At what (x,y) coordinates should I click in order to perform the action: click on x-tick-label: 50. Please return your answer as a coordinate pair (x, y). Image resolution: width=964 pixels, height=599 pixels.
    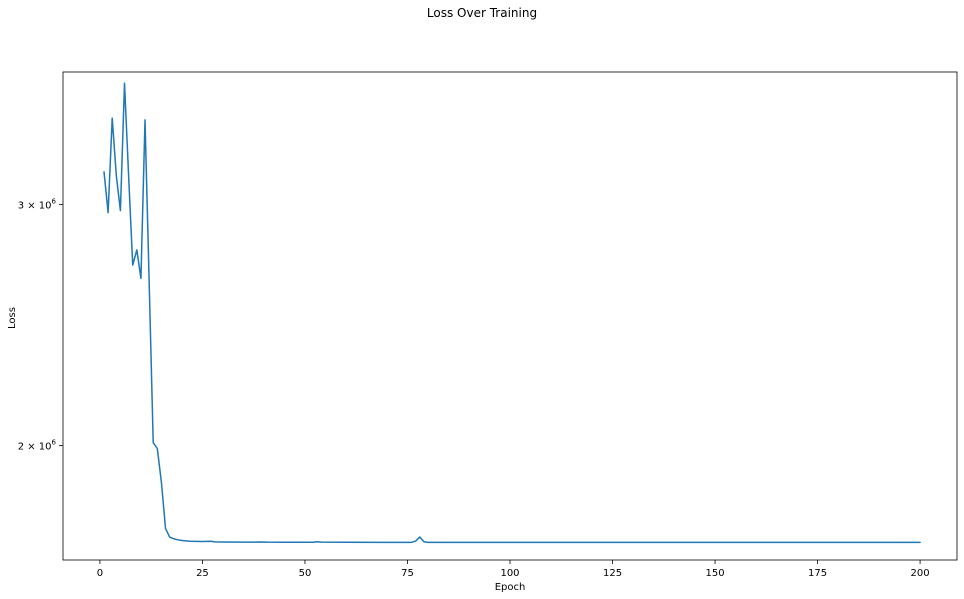
    Looking at the image, I should click on (305, 573).